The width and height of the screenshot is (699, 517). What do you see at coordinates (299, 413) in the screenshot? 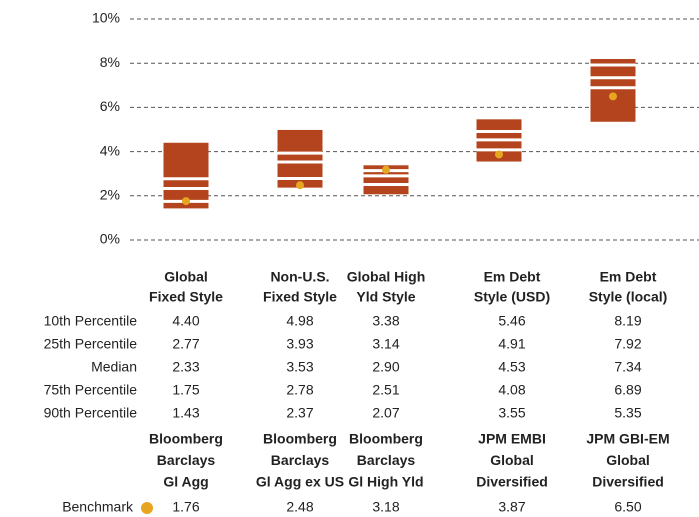
I see `cell: 2.37` at bounding box center [299, 413].